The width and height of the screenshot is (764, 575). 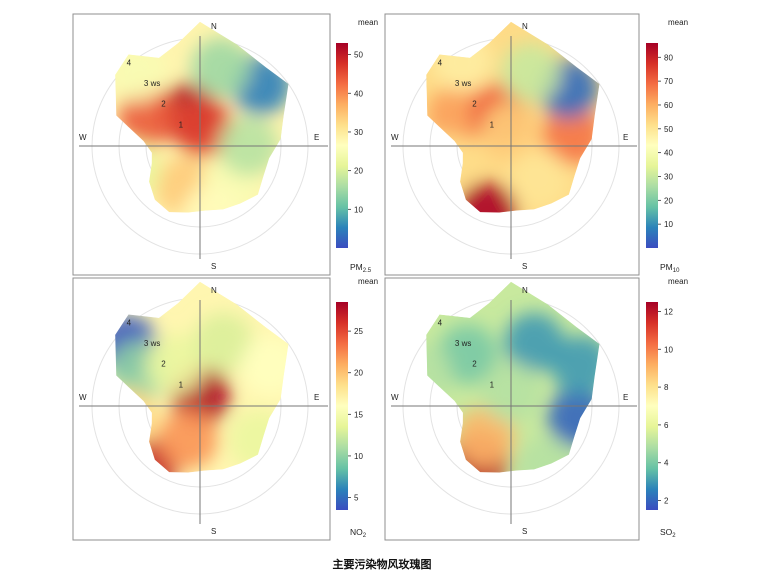 I want to click on colorbar: mean 10 20 30 40 50, so click(x=357, y=133).